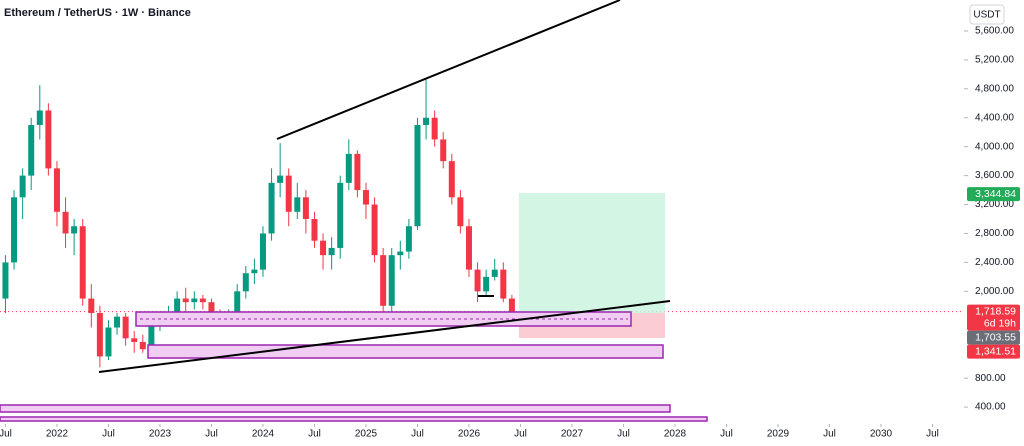 The width and height of the screenshot is (1024, 446). I want to click on currency-box, so click(987, 14).